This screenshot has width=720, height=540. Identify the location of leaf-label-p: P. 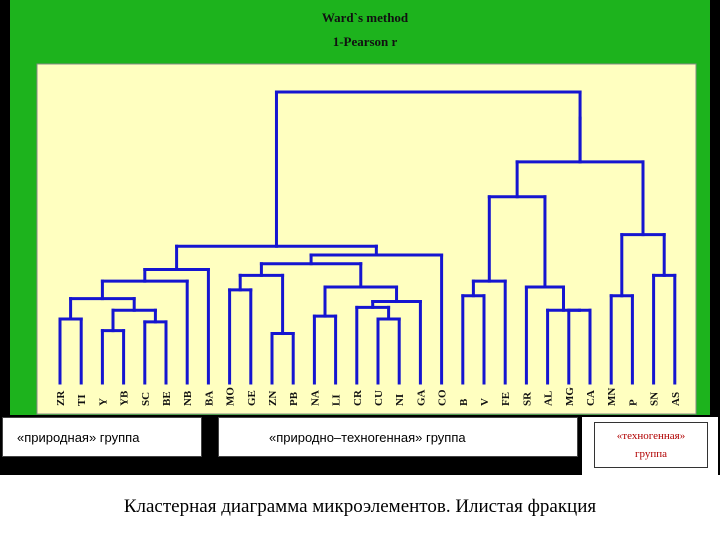
(633, 402).